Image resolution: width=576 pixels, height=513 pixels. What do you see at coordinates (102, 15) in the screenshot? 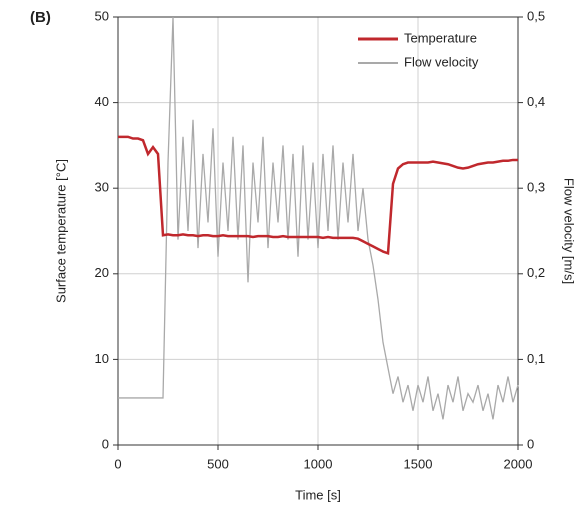
I see `y-tick-label: 50` at bounding box center [102, 15].